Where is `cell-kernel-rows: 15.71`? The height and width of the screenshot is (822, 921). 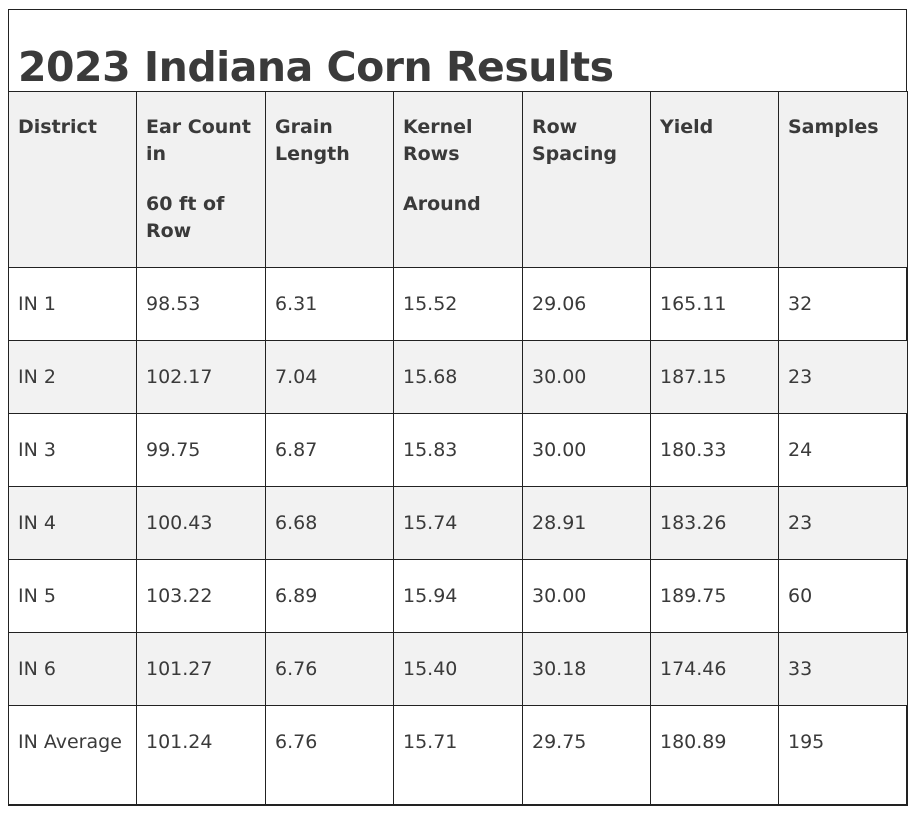
cell-kernel-rows: 15.71 is located at coordinates (458, 755).